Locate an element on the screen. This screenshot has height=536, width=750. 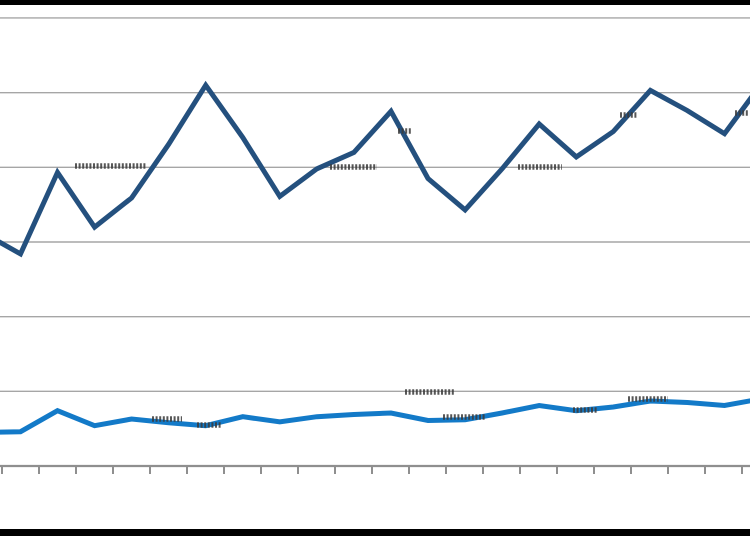
crop-edge-bottom-bar is located at coordinates (375, 532).